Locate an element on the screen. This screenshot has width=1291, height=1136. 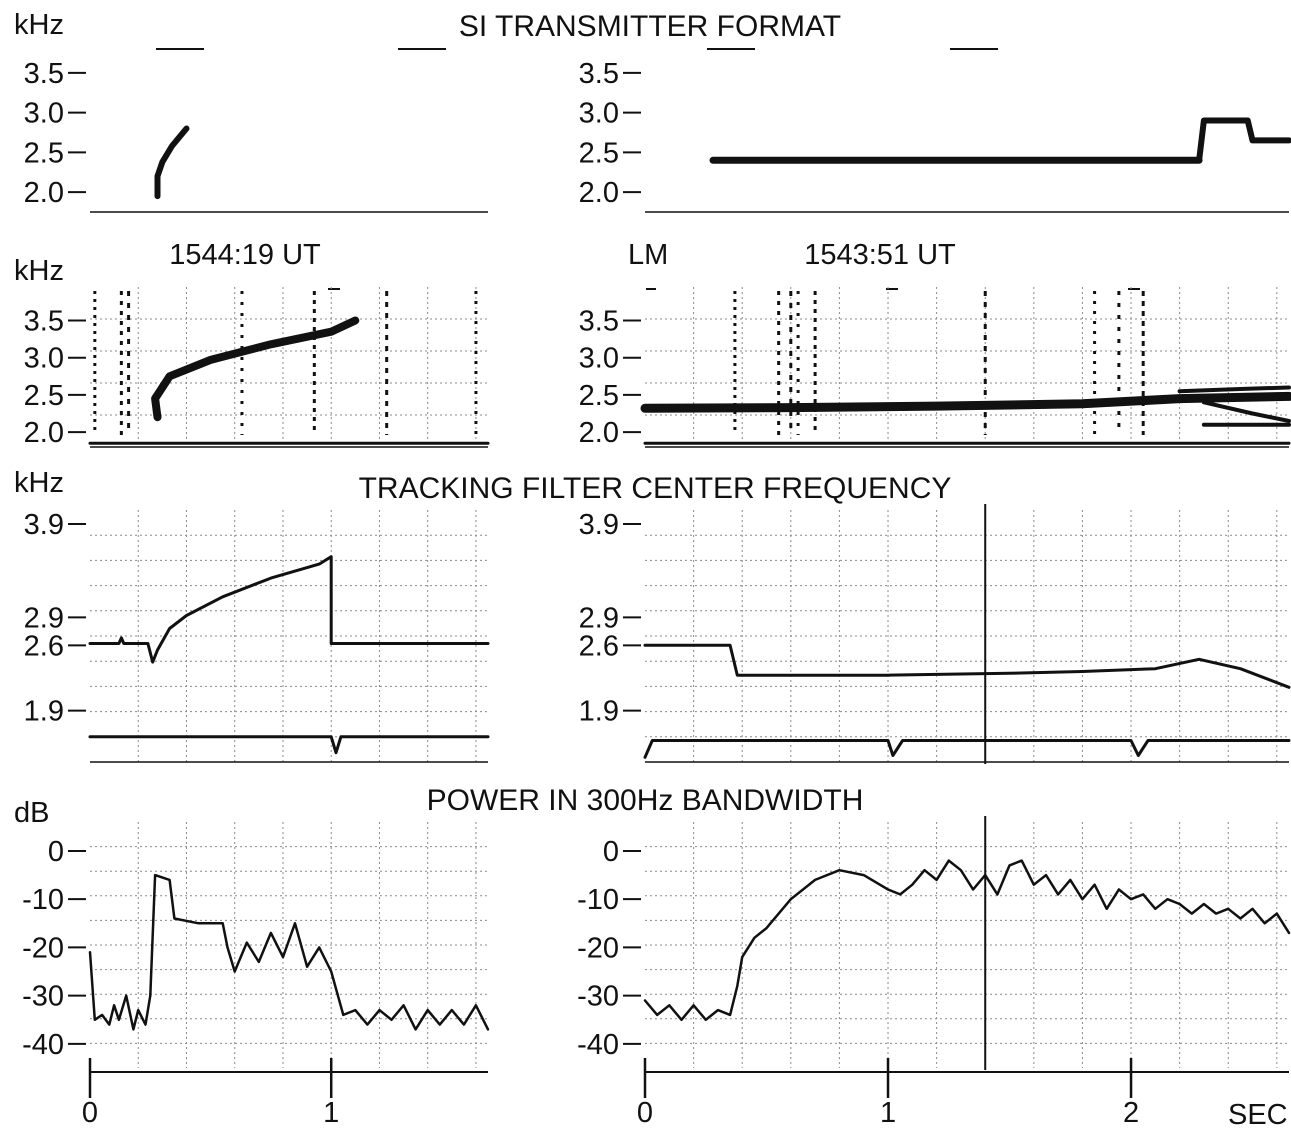
chart-spectrogram-right: 2.0 2.5 3.0 3.5 is located at coordinates (935, 368).